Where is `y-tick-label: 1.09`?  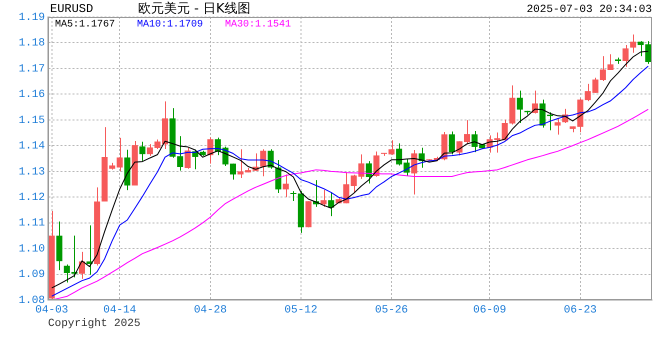 y-tick-label: 1.09 is located at coordinates (31, 275).